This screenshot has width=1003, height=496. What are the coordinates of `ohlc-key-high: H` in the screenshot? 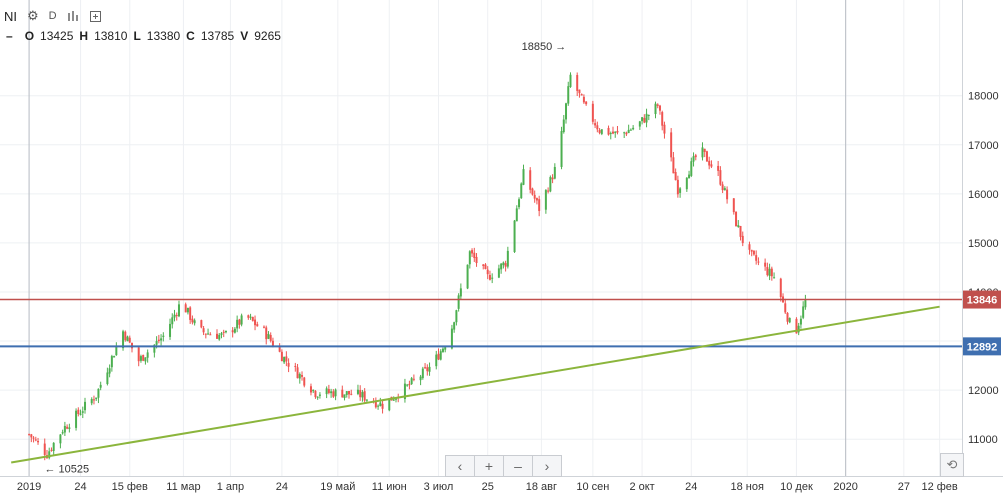 It's located at (84, 36).